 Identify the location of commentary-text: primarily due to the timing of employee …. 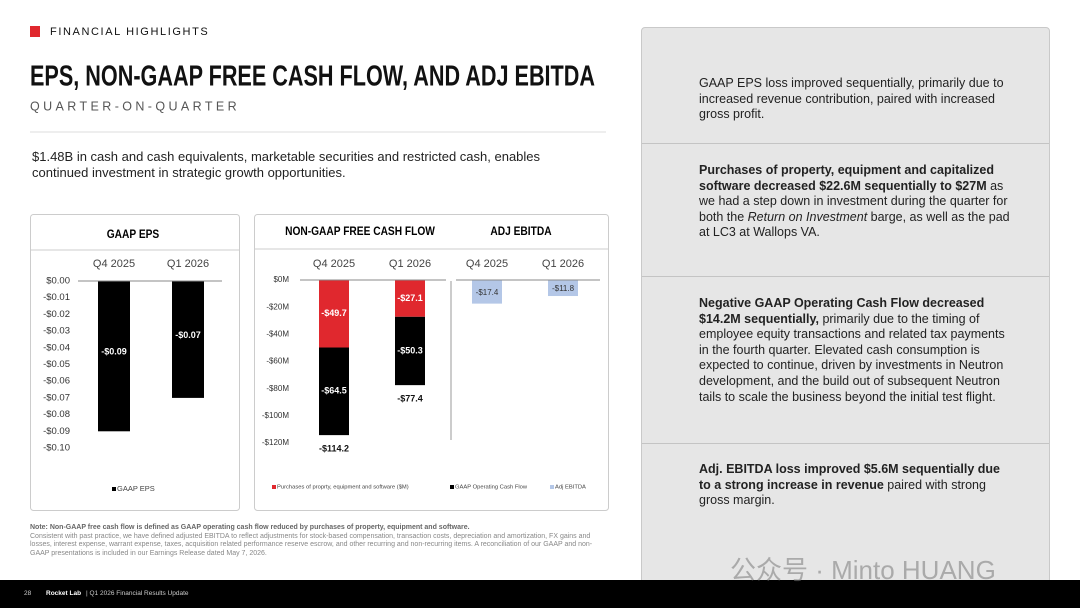
(852, 357).